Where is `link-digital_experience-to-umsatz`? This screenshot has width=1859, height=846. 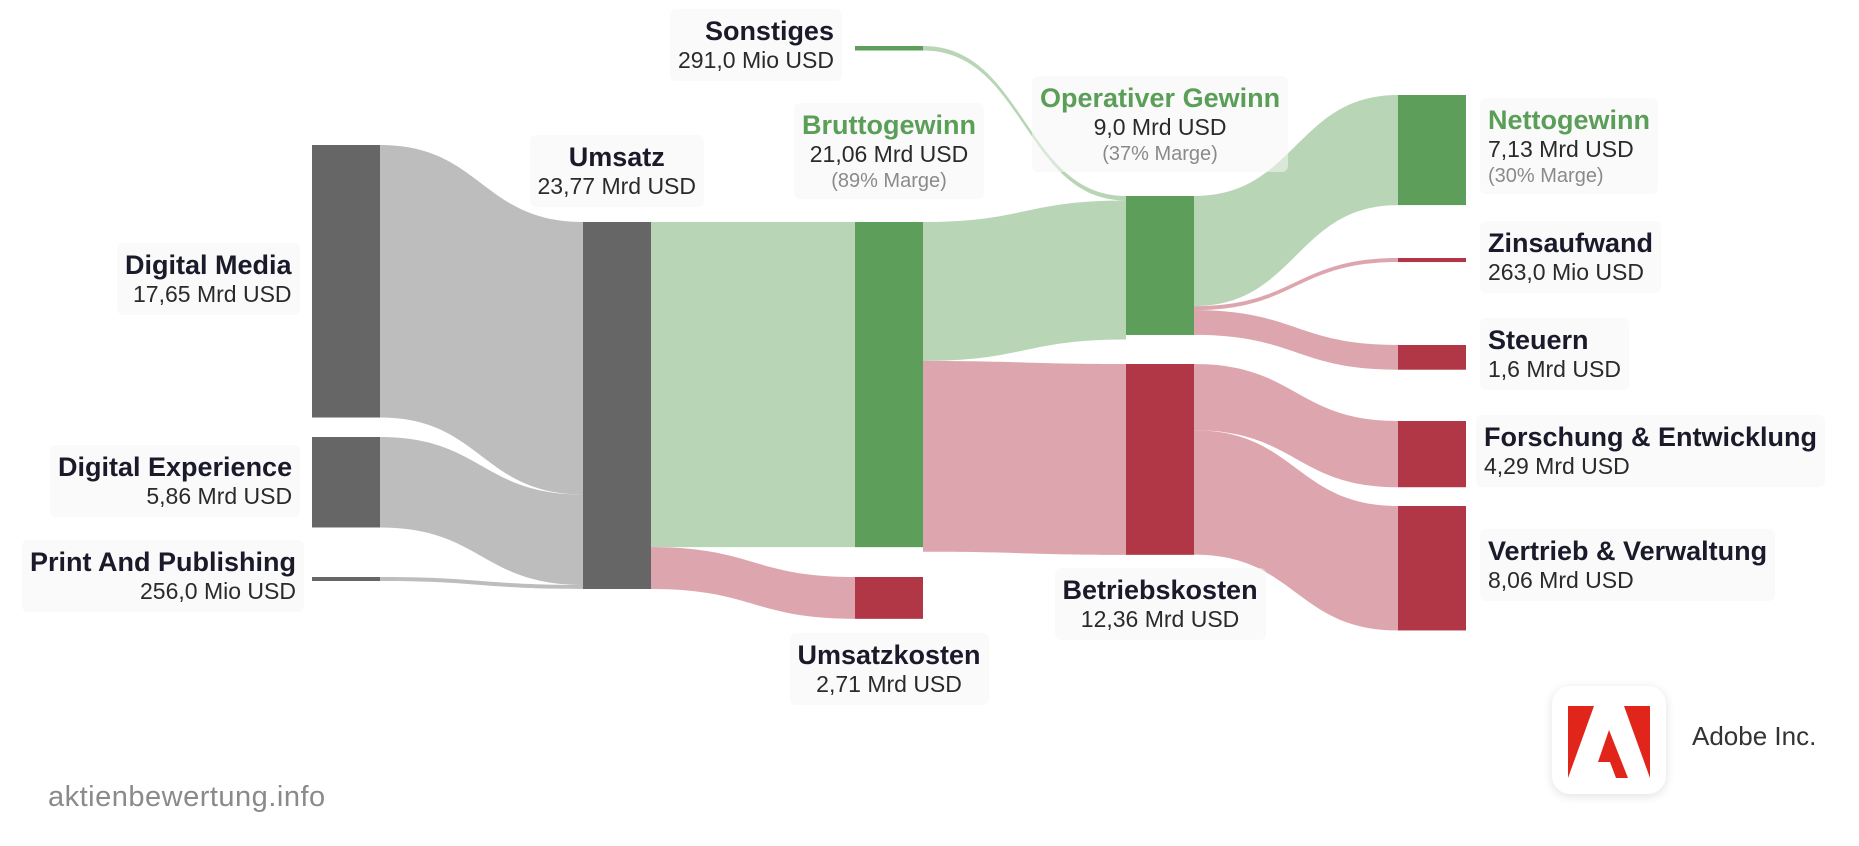
link-digital_experience-to-umsatz is located at coordinates (481, 511).